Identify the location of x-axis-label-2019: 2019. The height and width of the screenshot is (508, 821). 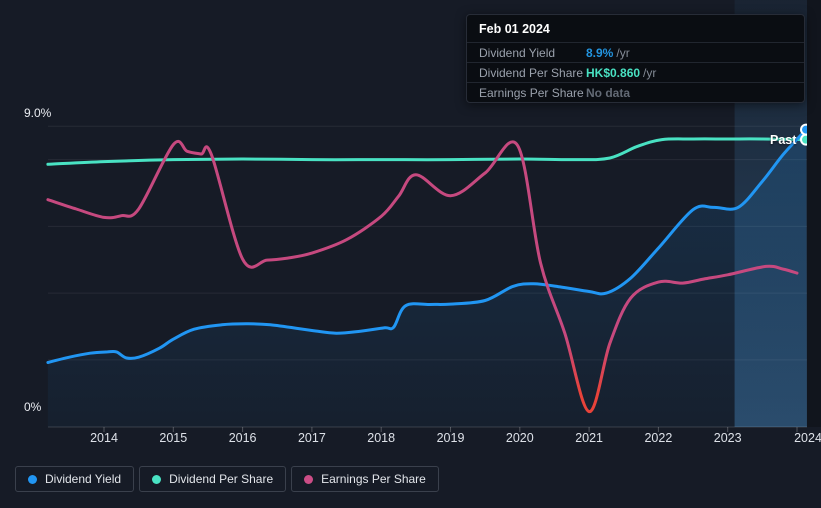
(450, 438).